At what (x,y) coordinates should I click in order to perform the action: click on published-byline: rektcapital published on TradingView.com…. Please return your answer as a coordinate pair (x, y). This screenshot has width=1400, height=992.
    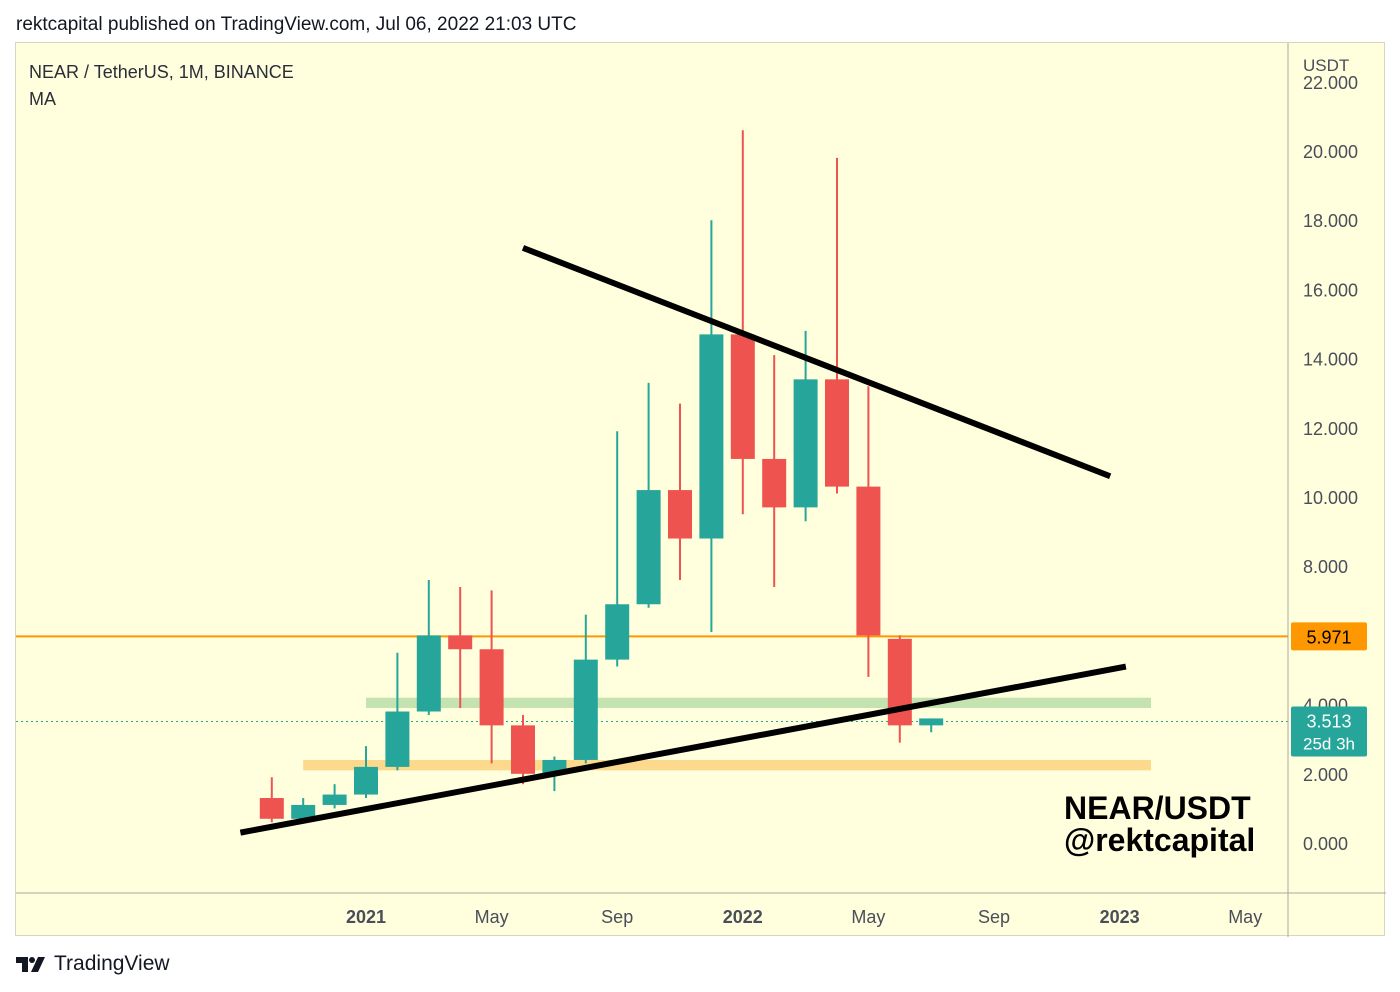
    Looking at the image, I should click on (296, 24).